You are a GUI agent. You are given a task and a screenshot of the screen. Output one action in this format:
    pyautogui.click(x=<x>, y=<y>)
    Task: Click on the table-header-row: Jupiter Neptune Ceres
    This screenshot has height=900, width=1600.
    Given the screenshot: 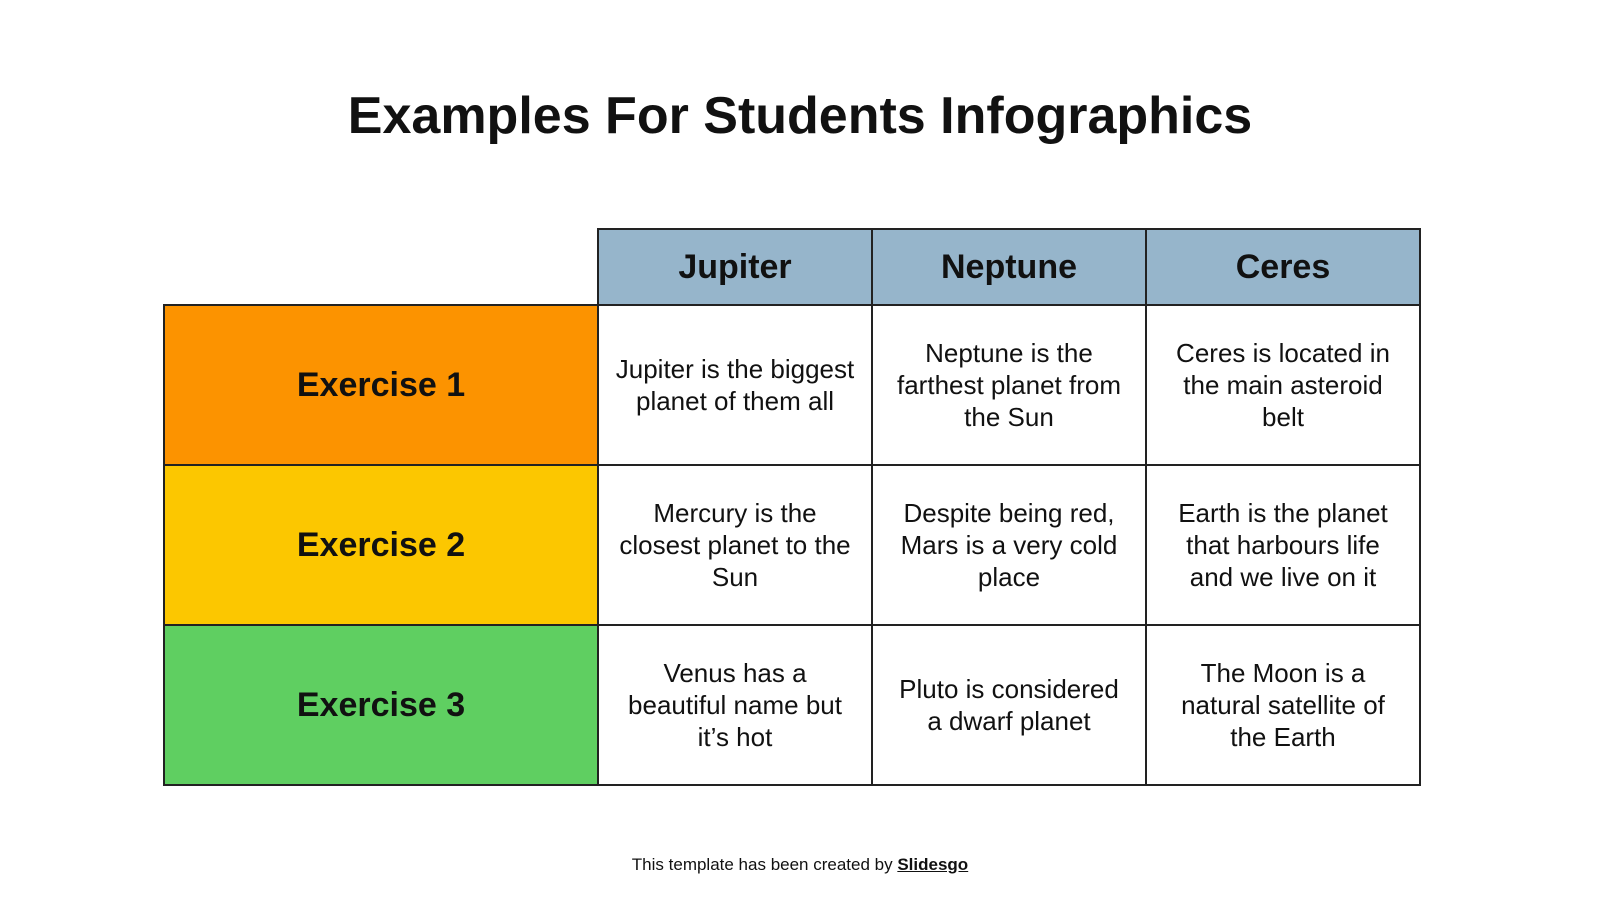 What is the action you would take?
    pyautogui.click(x=792, y=267)
    